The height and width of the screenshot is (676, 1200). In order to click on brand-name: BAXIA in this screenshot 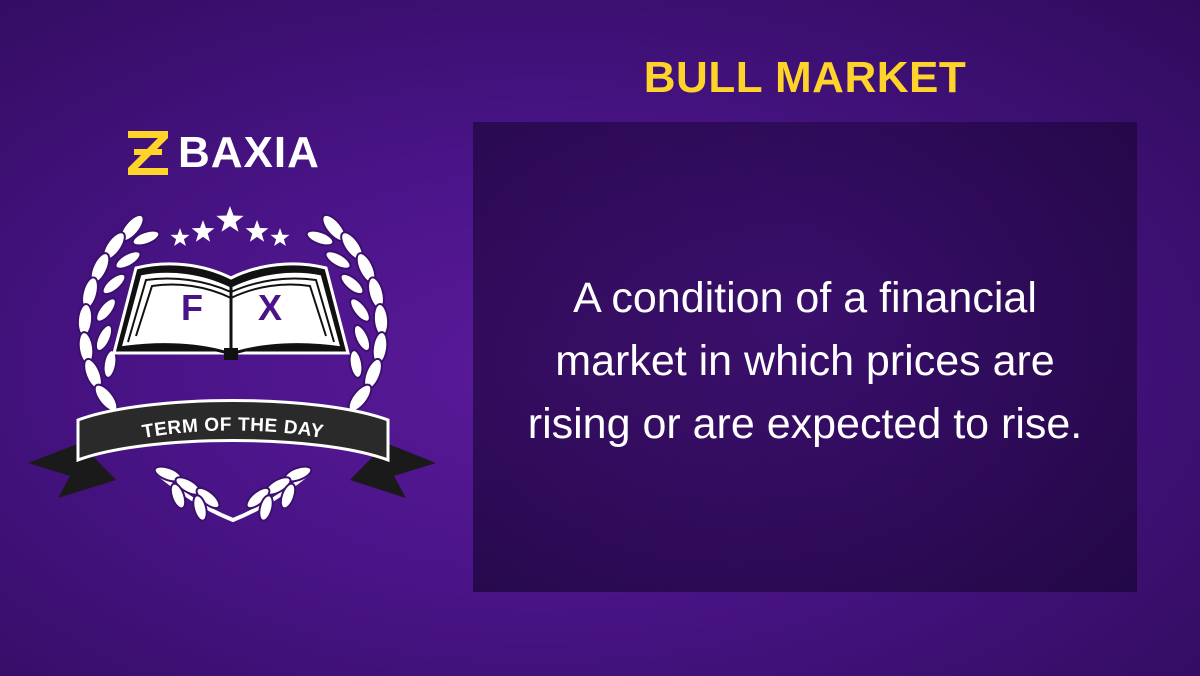, I will do `click(249, 152)`.